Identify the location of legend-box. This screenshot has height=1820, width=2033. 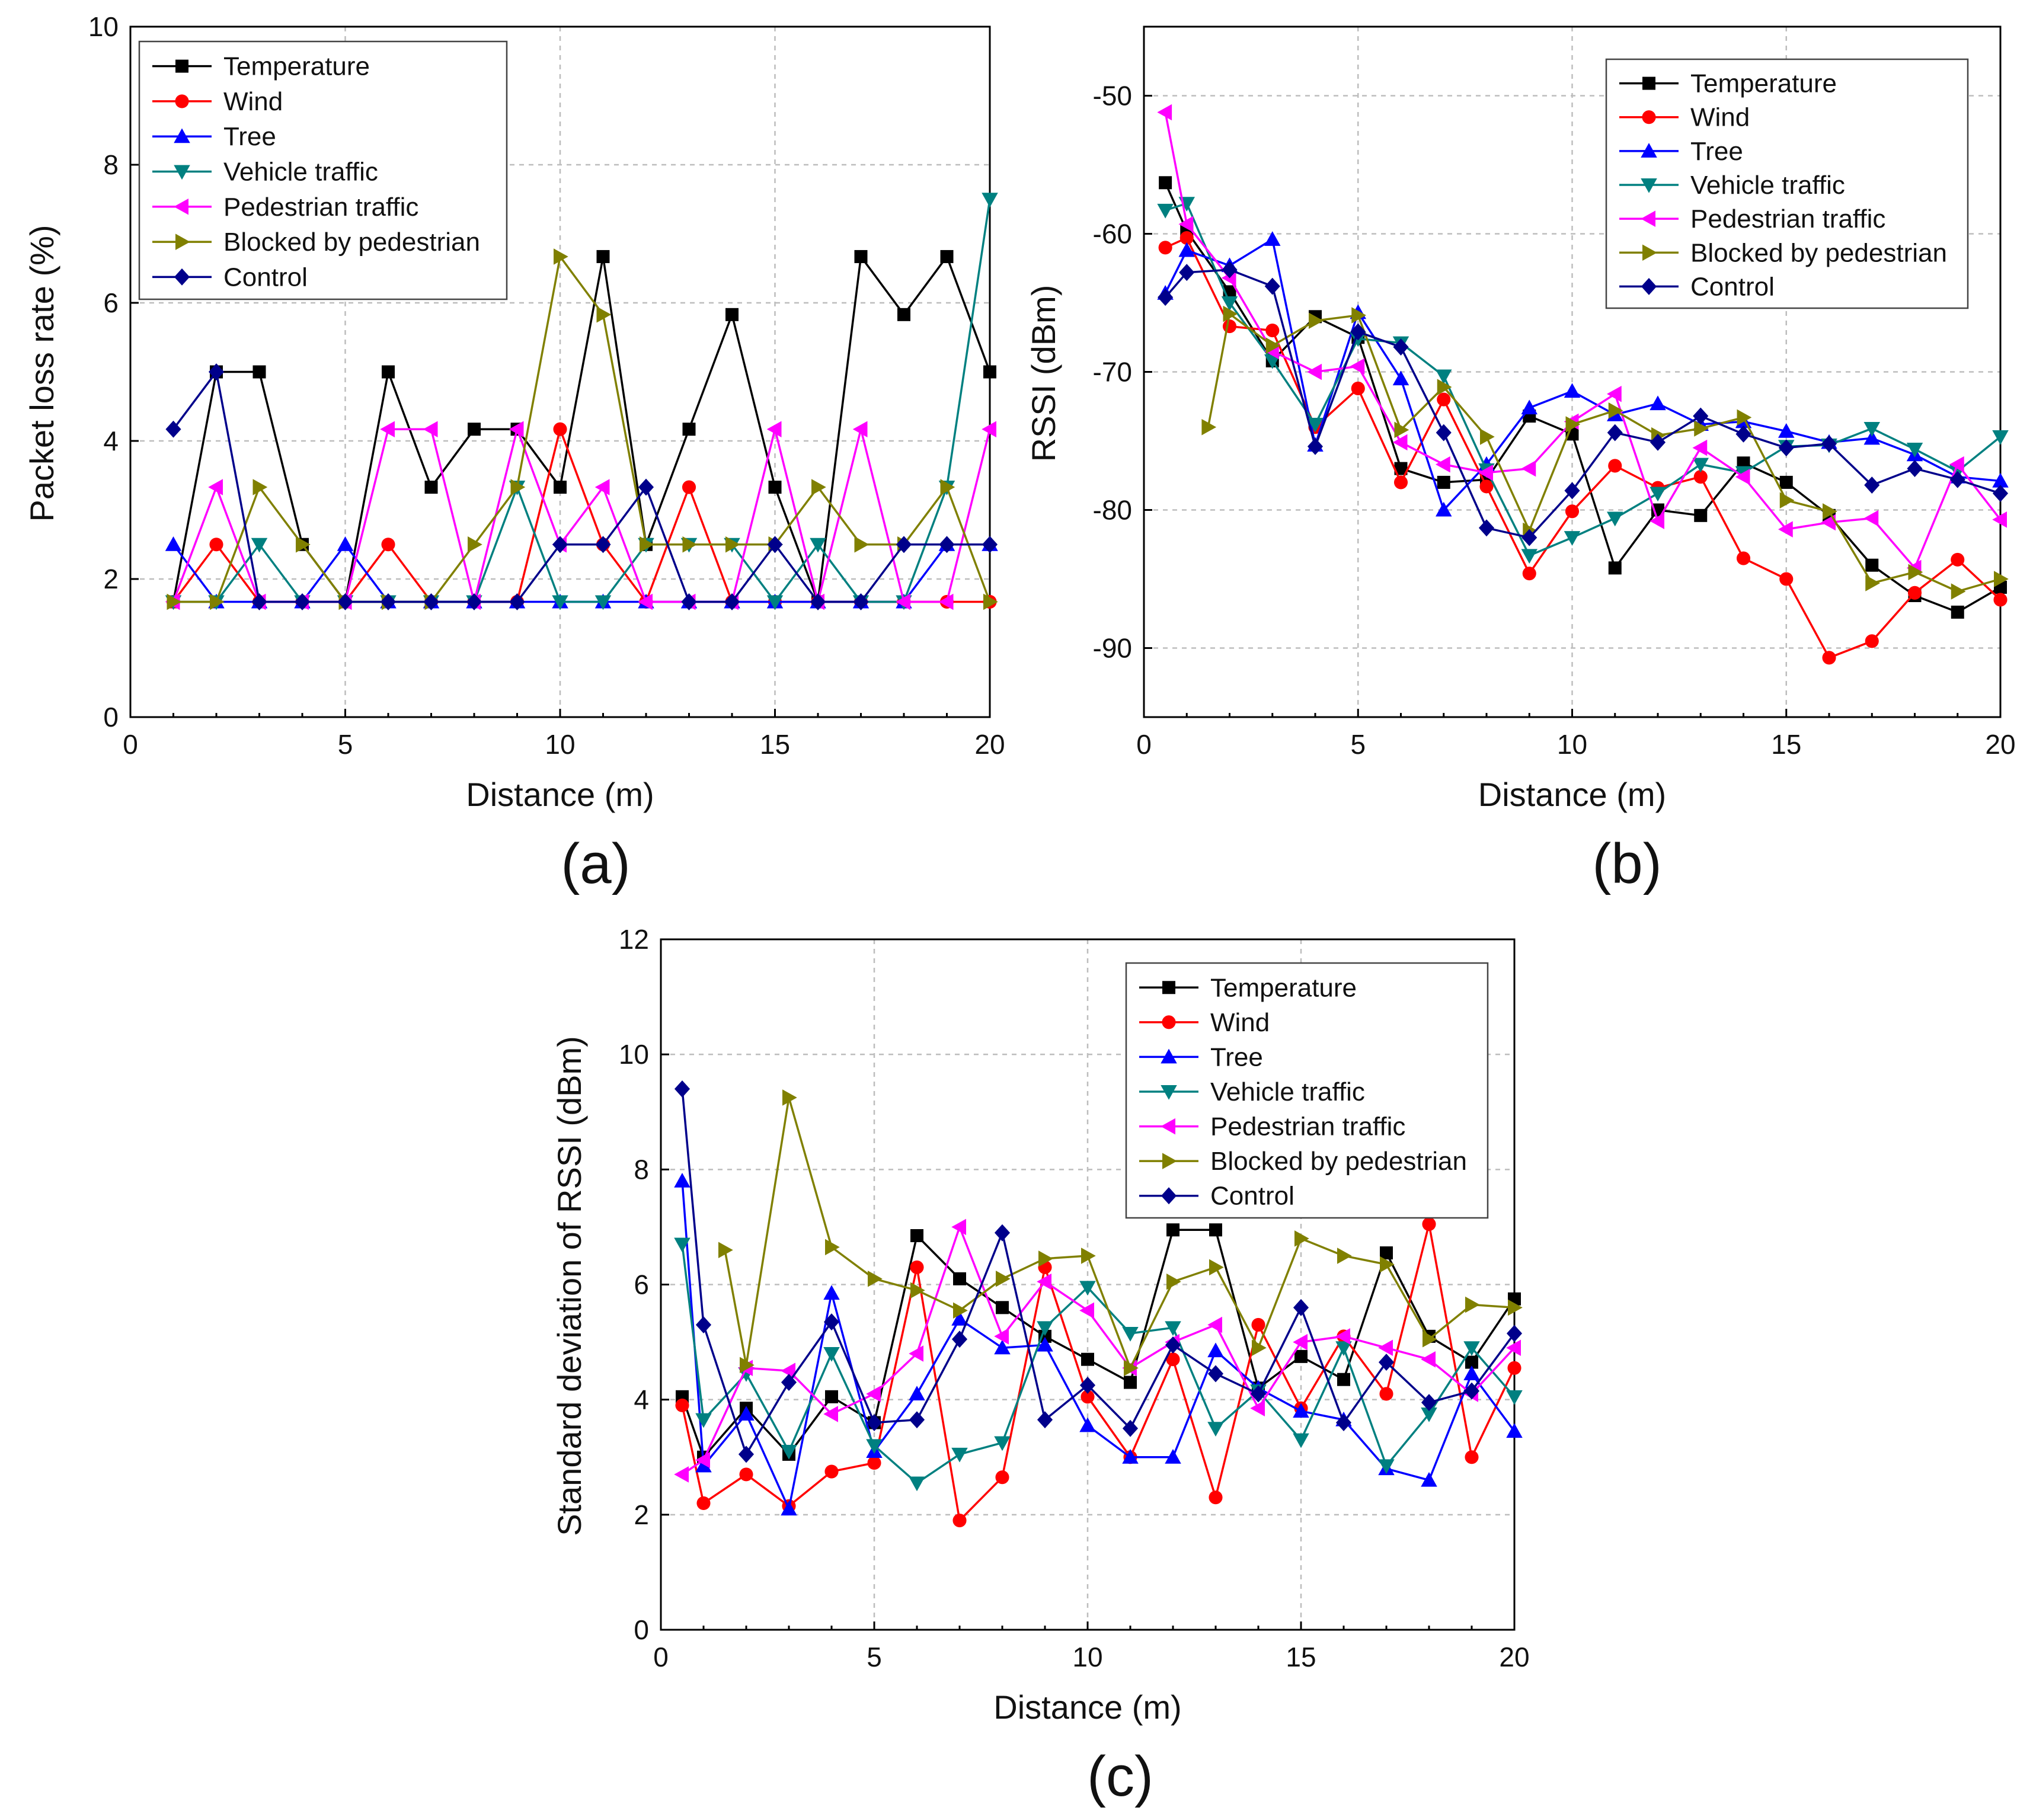
(323, 170).